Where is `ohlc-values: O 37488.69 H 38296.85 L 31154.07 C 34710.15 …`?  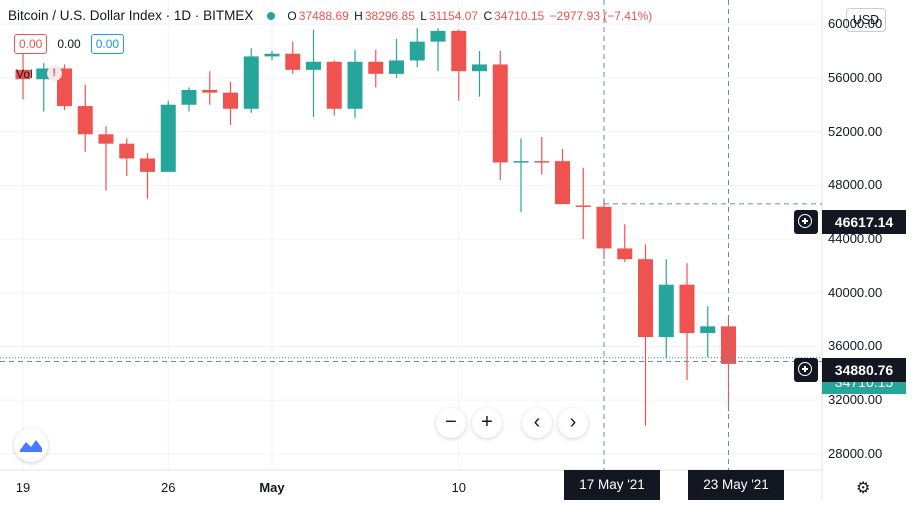 ohlc-values: O 37488.69 H 38296.85 L 31154.07 C 34710.15 … is located at coordinates (470, 16).